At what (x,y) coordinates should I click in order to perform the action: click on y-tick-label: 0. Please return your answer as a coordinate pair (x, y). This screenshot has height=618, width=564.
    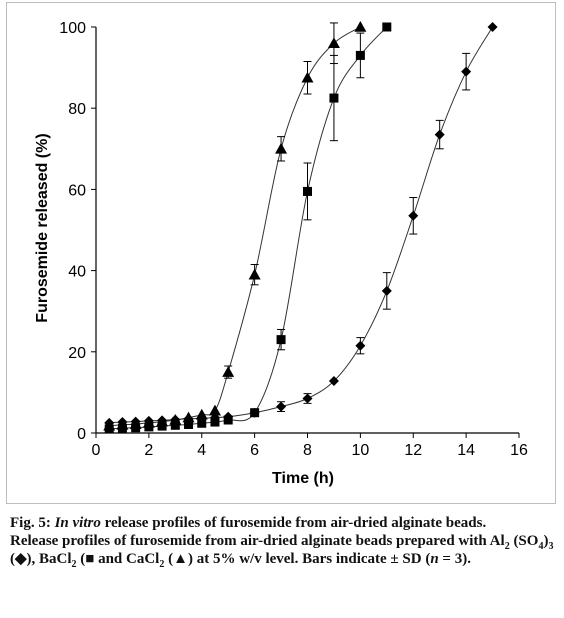
    Looking at the image, I should click on (81, 434).